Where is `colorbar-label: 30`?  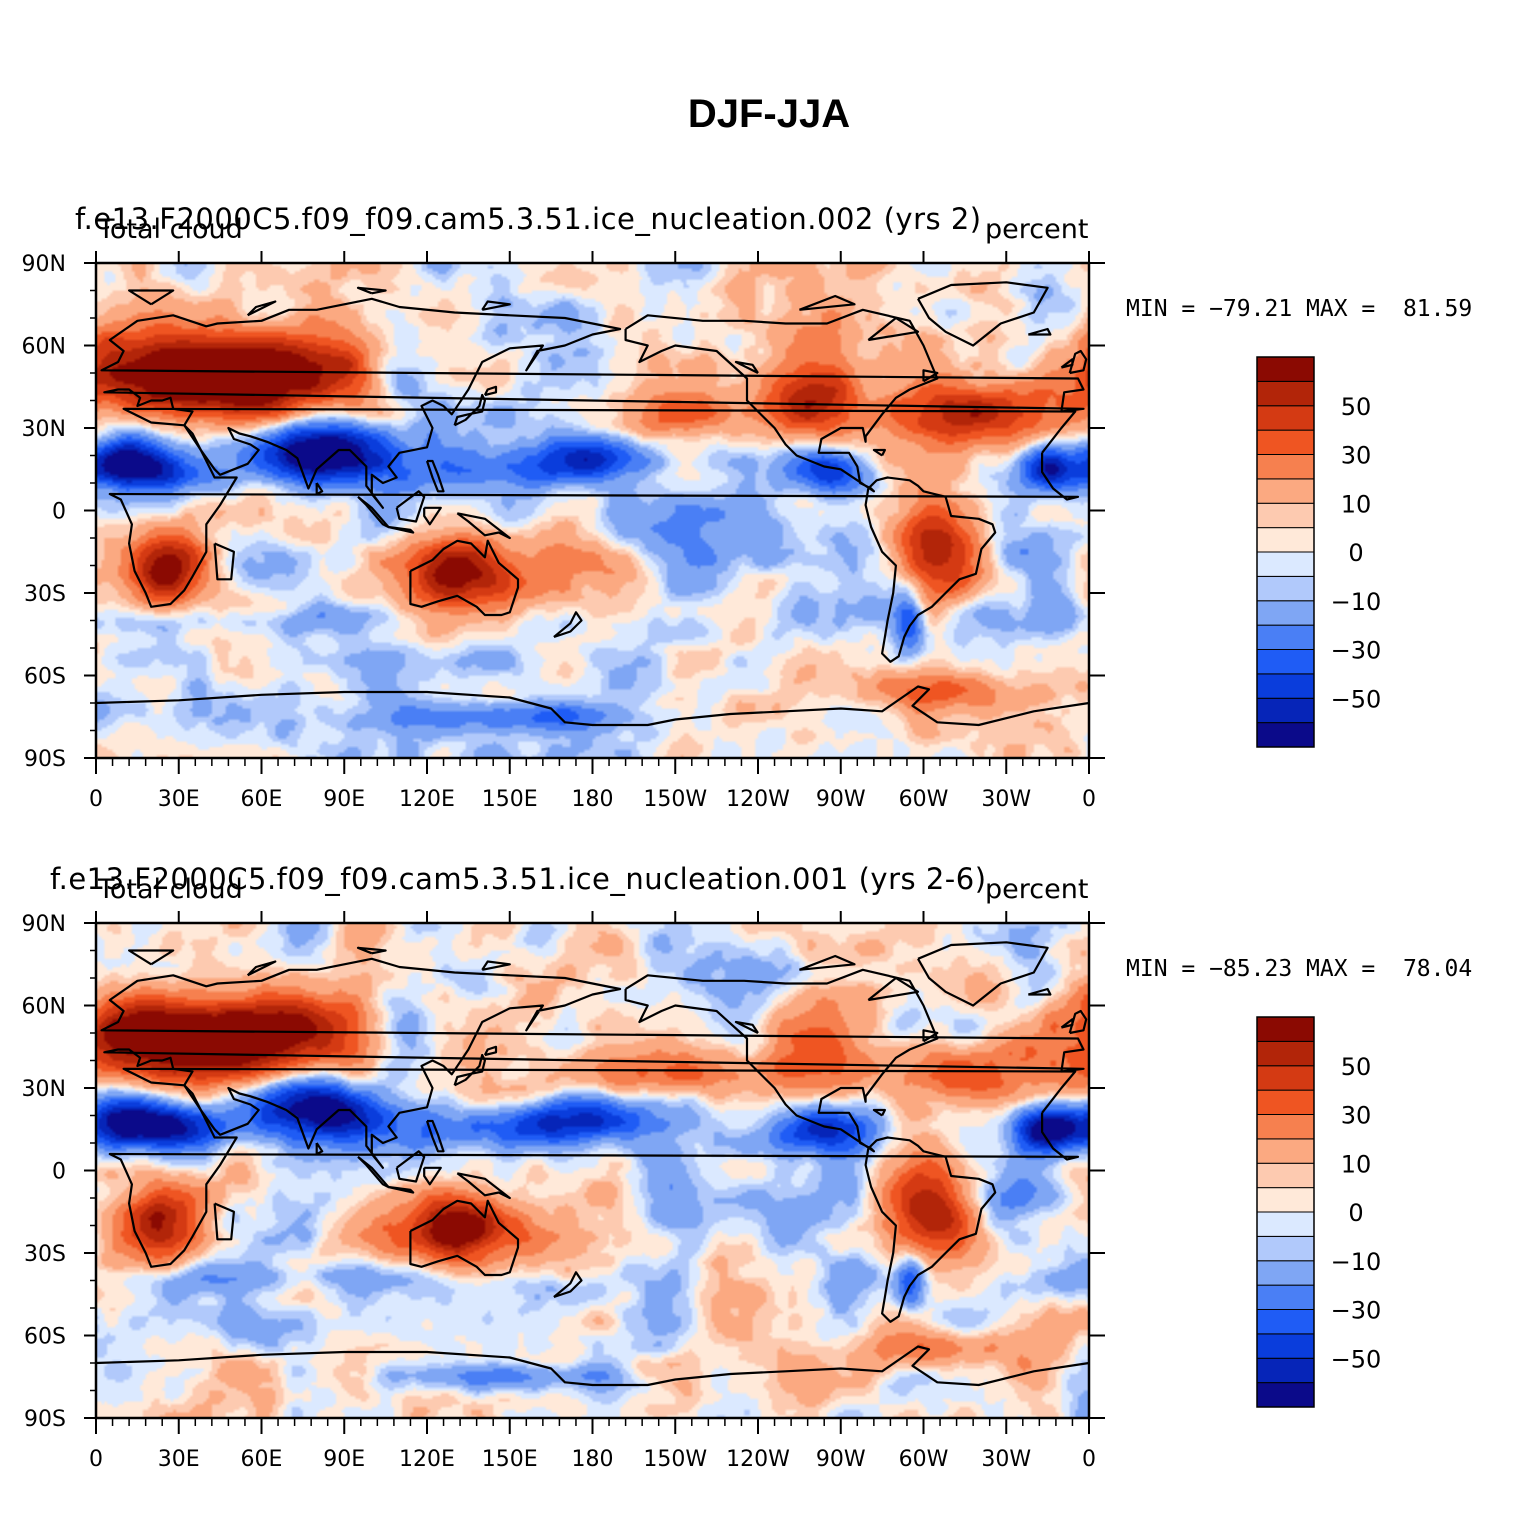 colorbar-label: 30 is located at coordinates (1356, 1116).